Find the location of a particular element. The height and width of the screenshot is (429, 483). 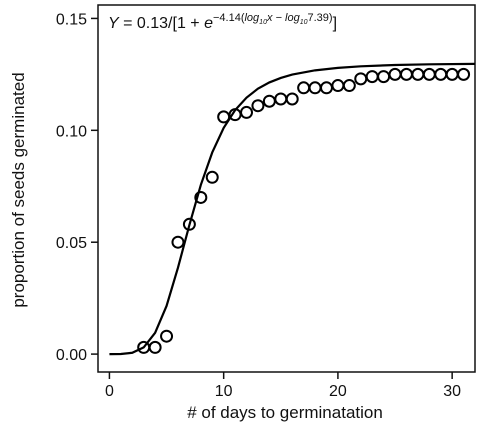

y-tick-label: 0.10 is located at coordinates (71, 131).